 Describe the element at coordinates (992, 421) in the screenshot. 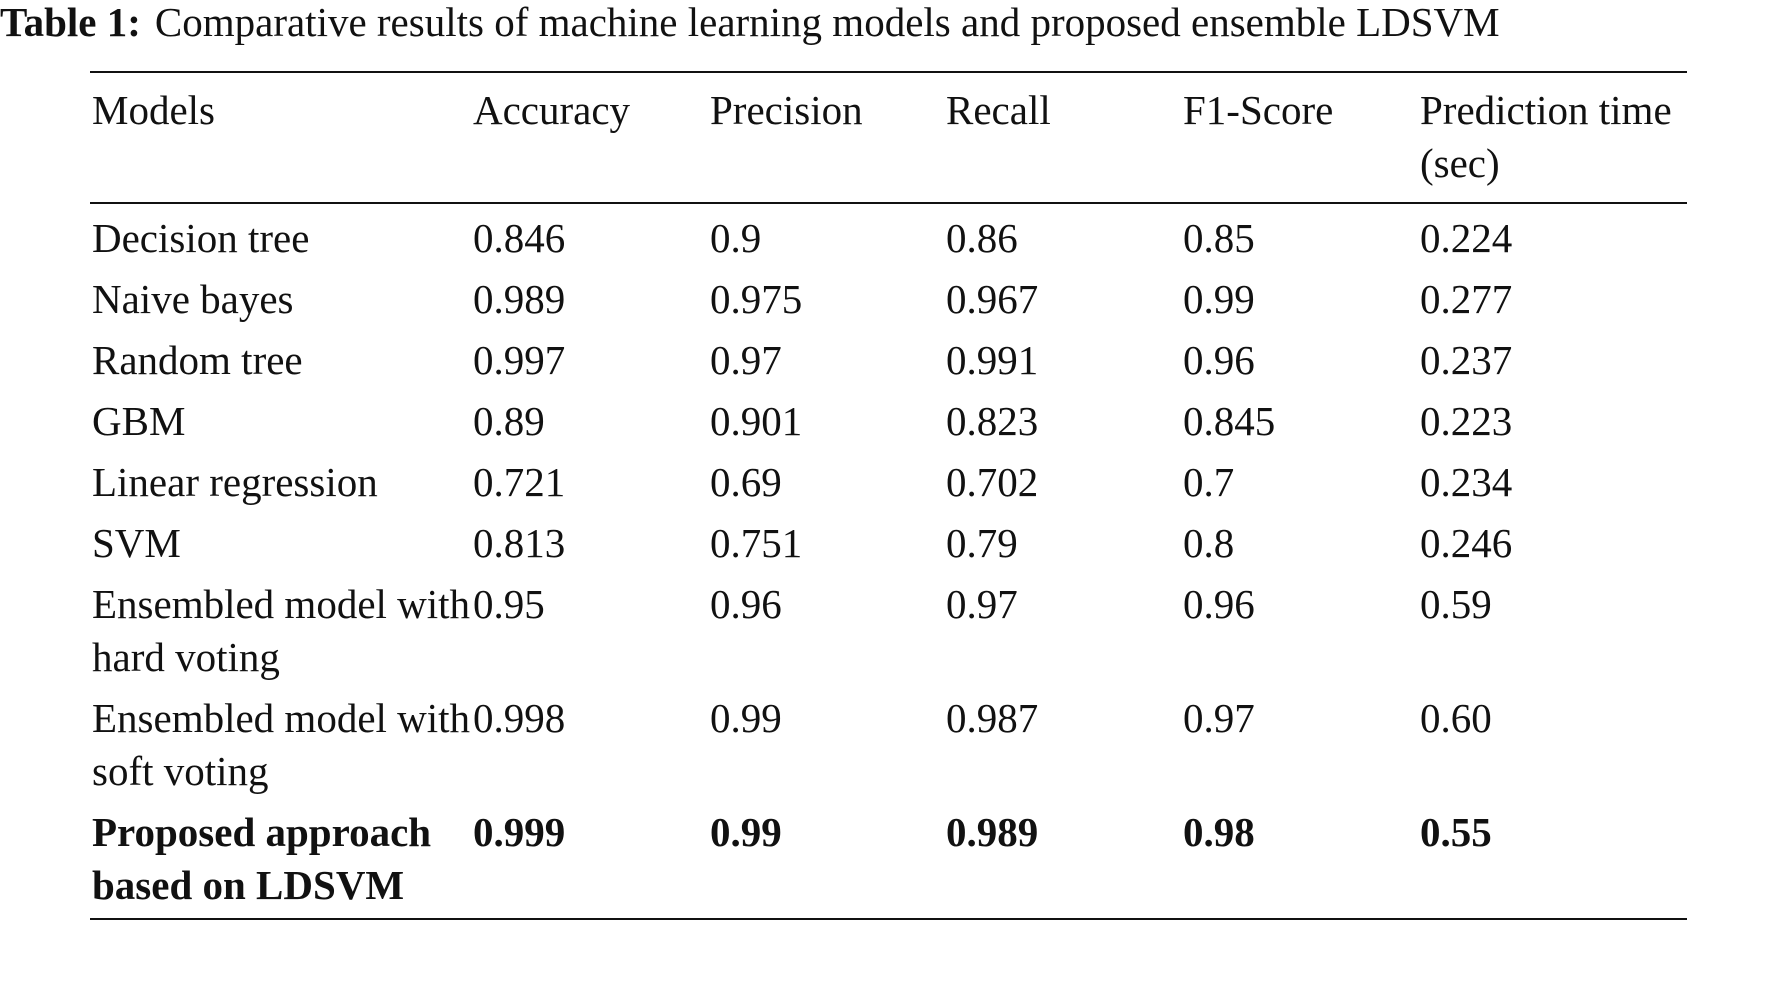

I see `metric-cell: 0.823` at that location.